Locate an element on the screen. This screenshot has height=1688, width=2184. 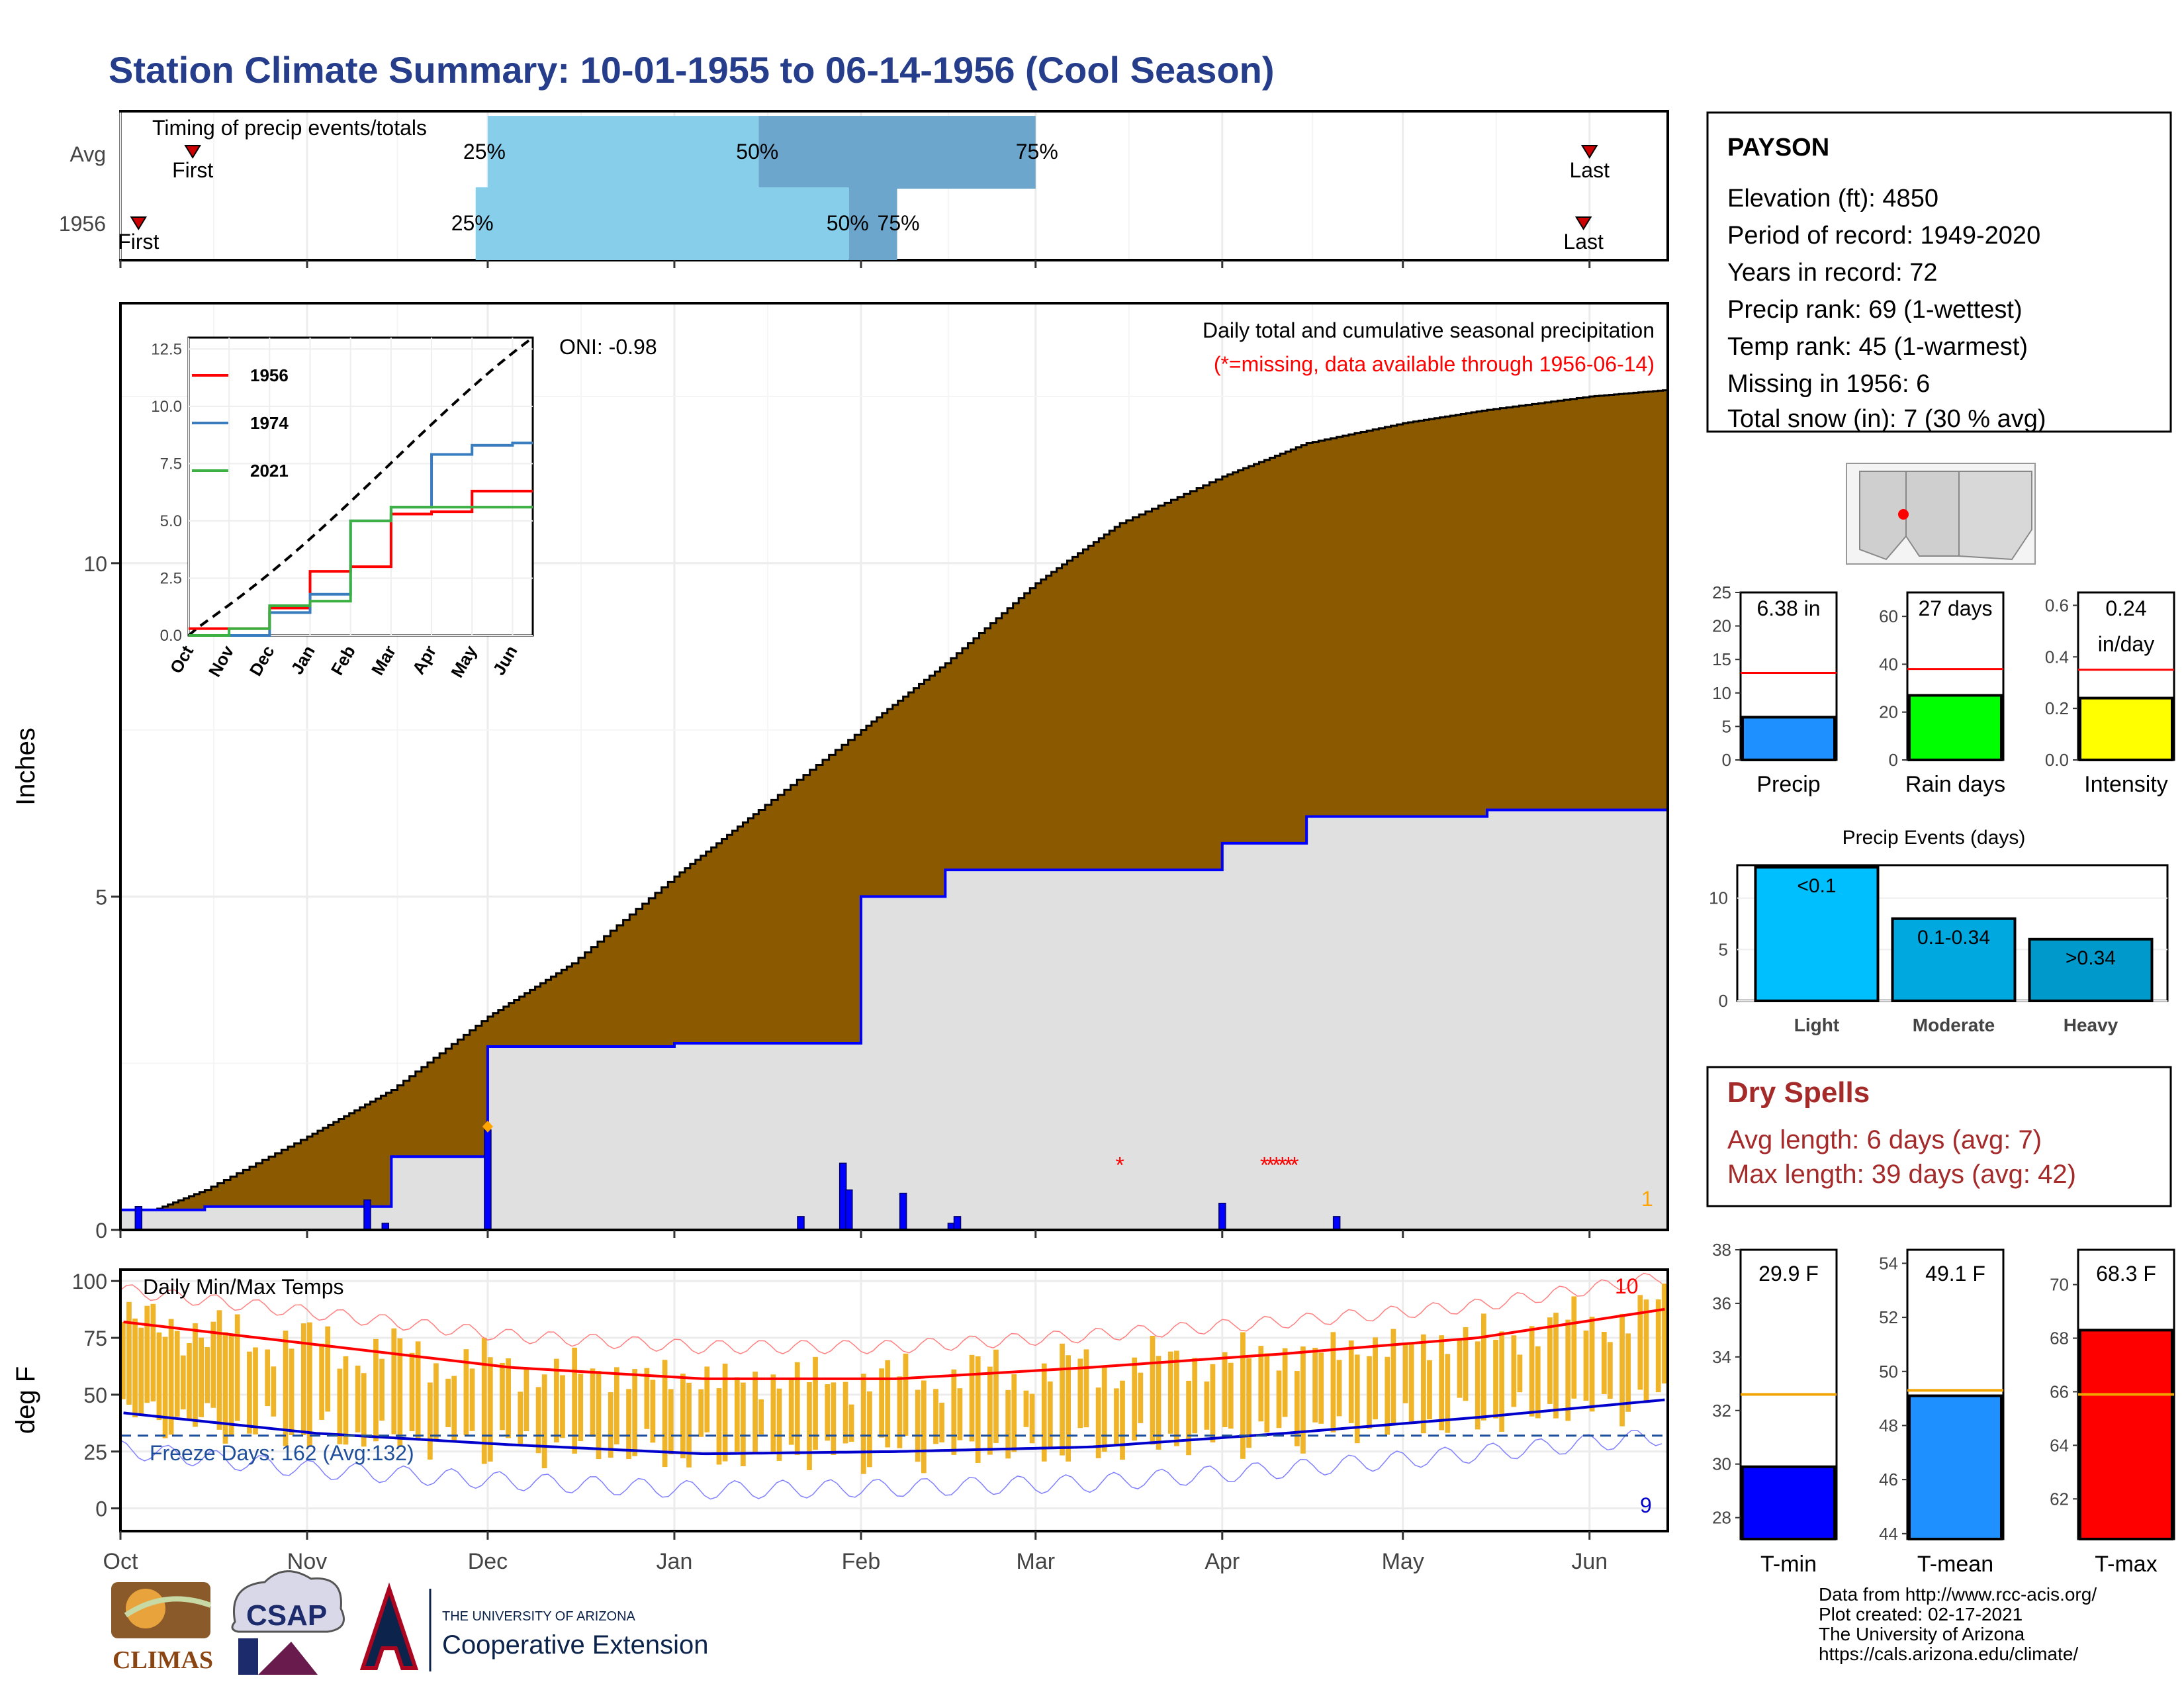
month-label: Dec is located at coordinates (488, 1561).